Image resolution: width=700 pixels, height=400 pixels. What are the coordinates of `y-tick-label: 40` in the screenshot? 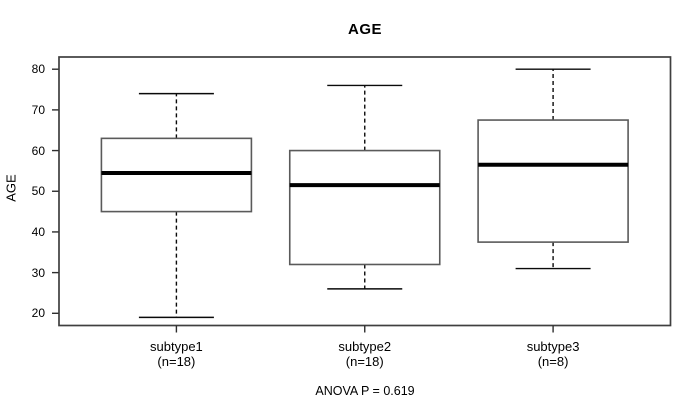 It's located at (38, 231).